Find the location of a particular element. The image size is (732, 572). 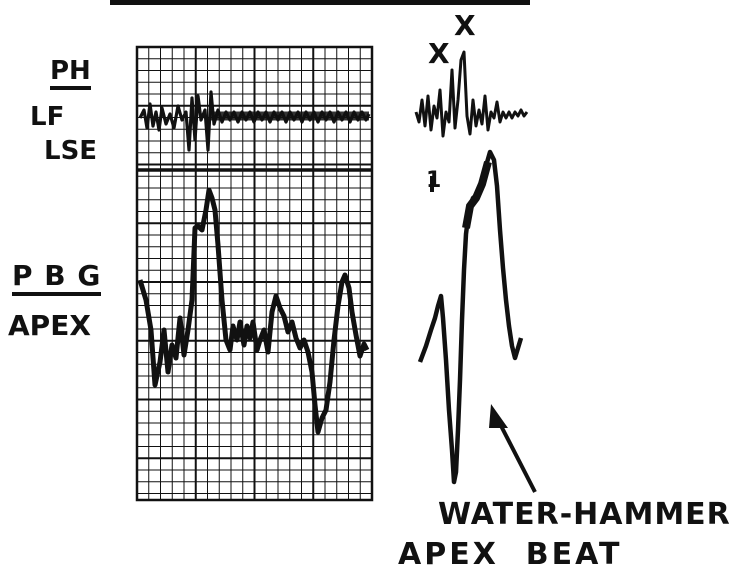

label-lf: LF is located at coordinates (47, 117).